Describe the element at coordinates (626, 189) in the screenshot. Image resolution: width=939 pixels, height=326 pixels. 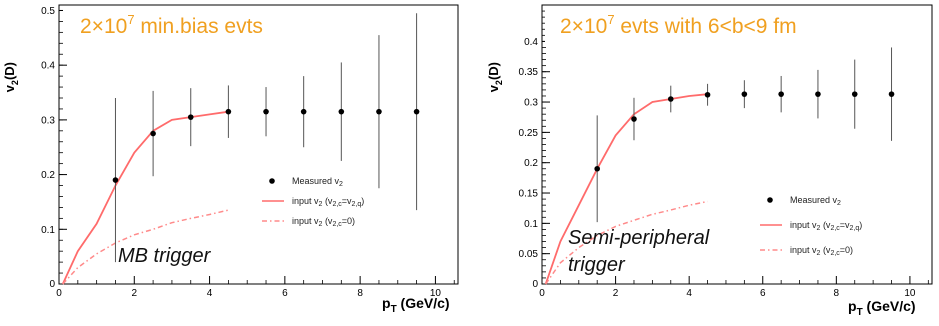
I see `input-v2-solid-line` at that location.